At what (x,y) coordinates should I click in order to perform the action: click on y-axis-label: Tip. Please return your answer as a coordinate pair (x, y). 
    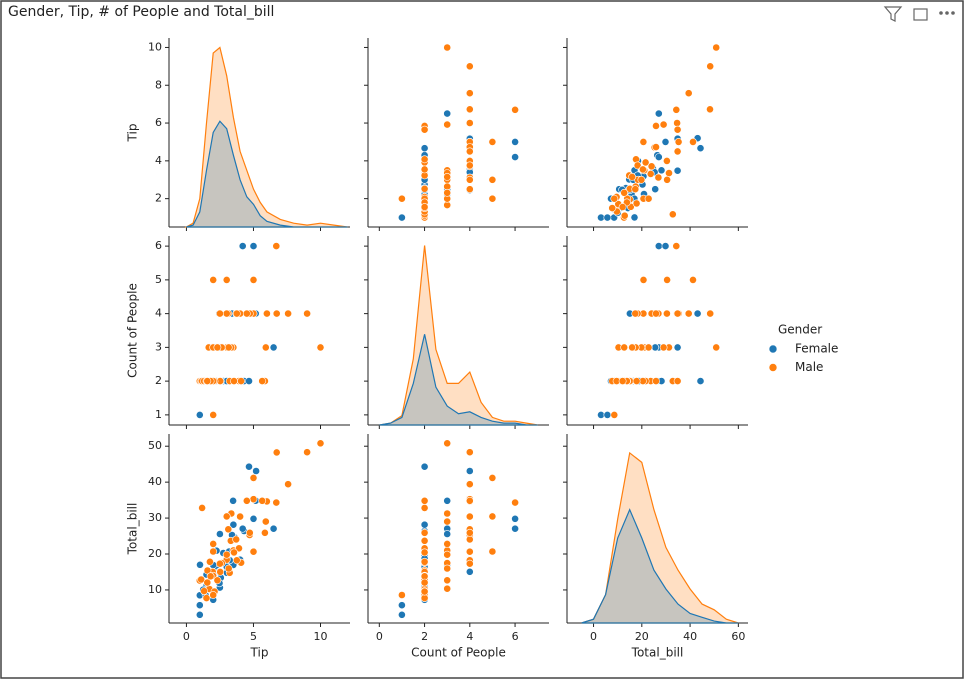
    Looking at the image, I should click on (133, 133).